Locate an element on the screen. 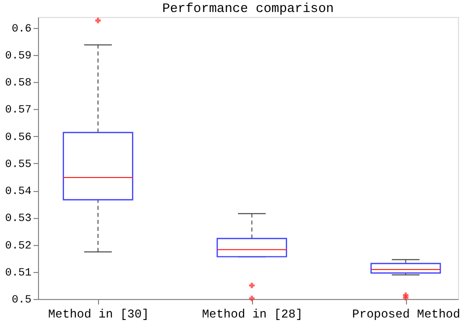  x-tick-label: Method in [28] is located at coordinates (252, 315).